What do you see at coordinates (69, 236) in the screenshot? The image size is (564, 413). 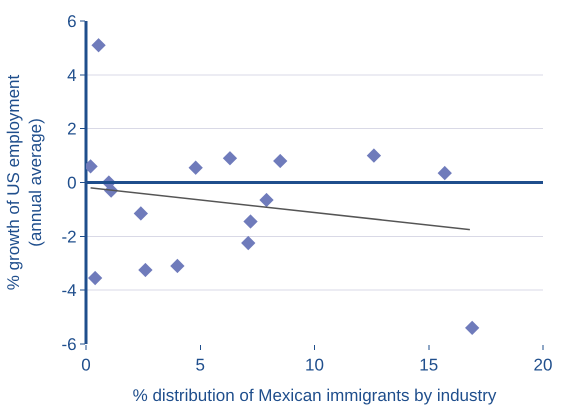 I see `y-tick-label: -2` at bounding box center [69, 236].